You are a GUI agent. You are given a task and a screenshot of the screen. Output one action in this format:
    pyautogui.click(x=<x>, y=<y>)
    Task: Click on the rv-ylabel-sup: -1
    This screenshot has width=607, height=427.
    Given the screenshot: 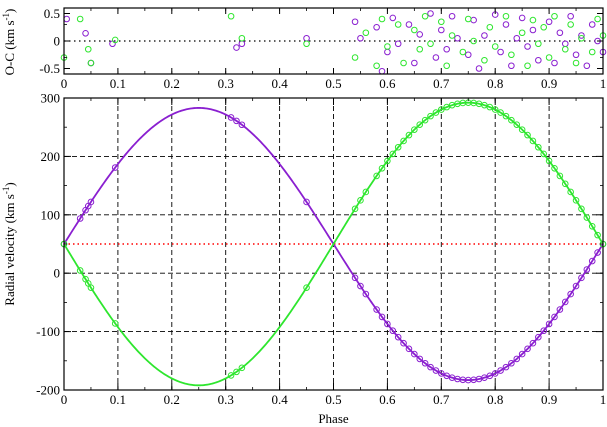 What is the action you would take?
    pyautogui.click(x=6, y=191)
    